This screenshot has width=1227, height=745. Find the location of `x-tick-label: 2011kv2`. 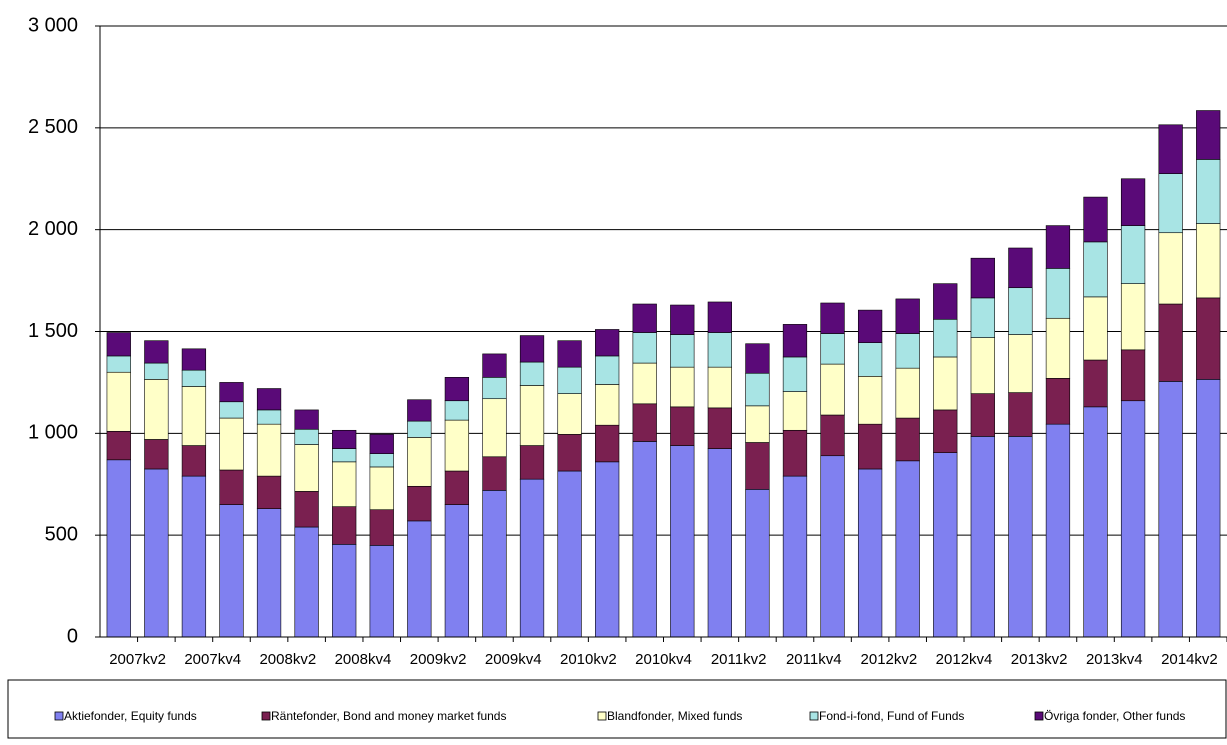

x-tick-label: 2011kv2 is located at coordinates (739, 659).